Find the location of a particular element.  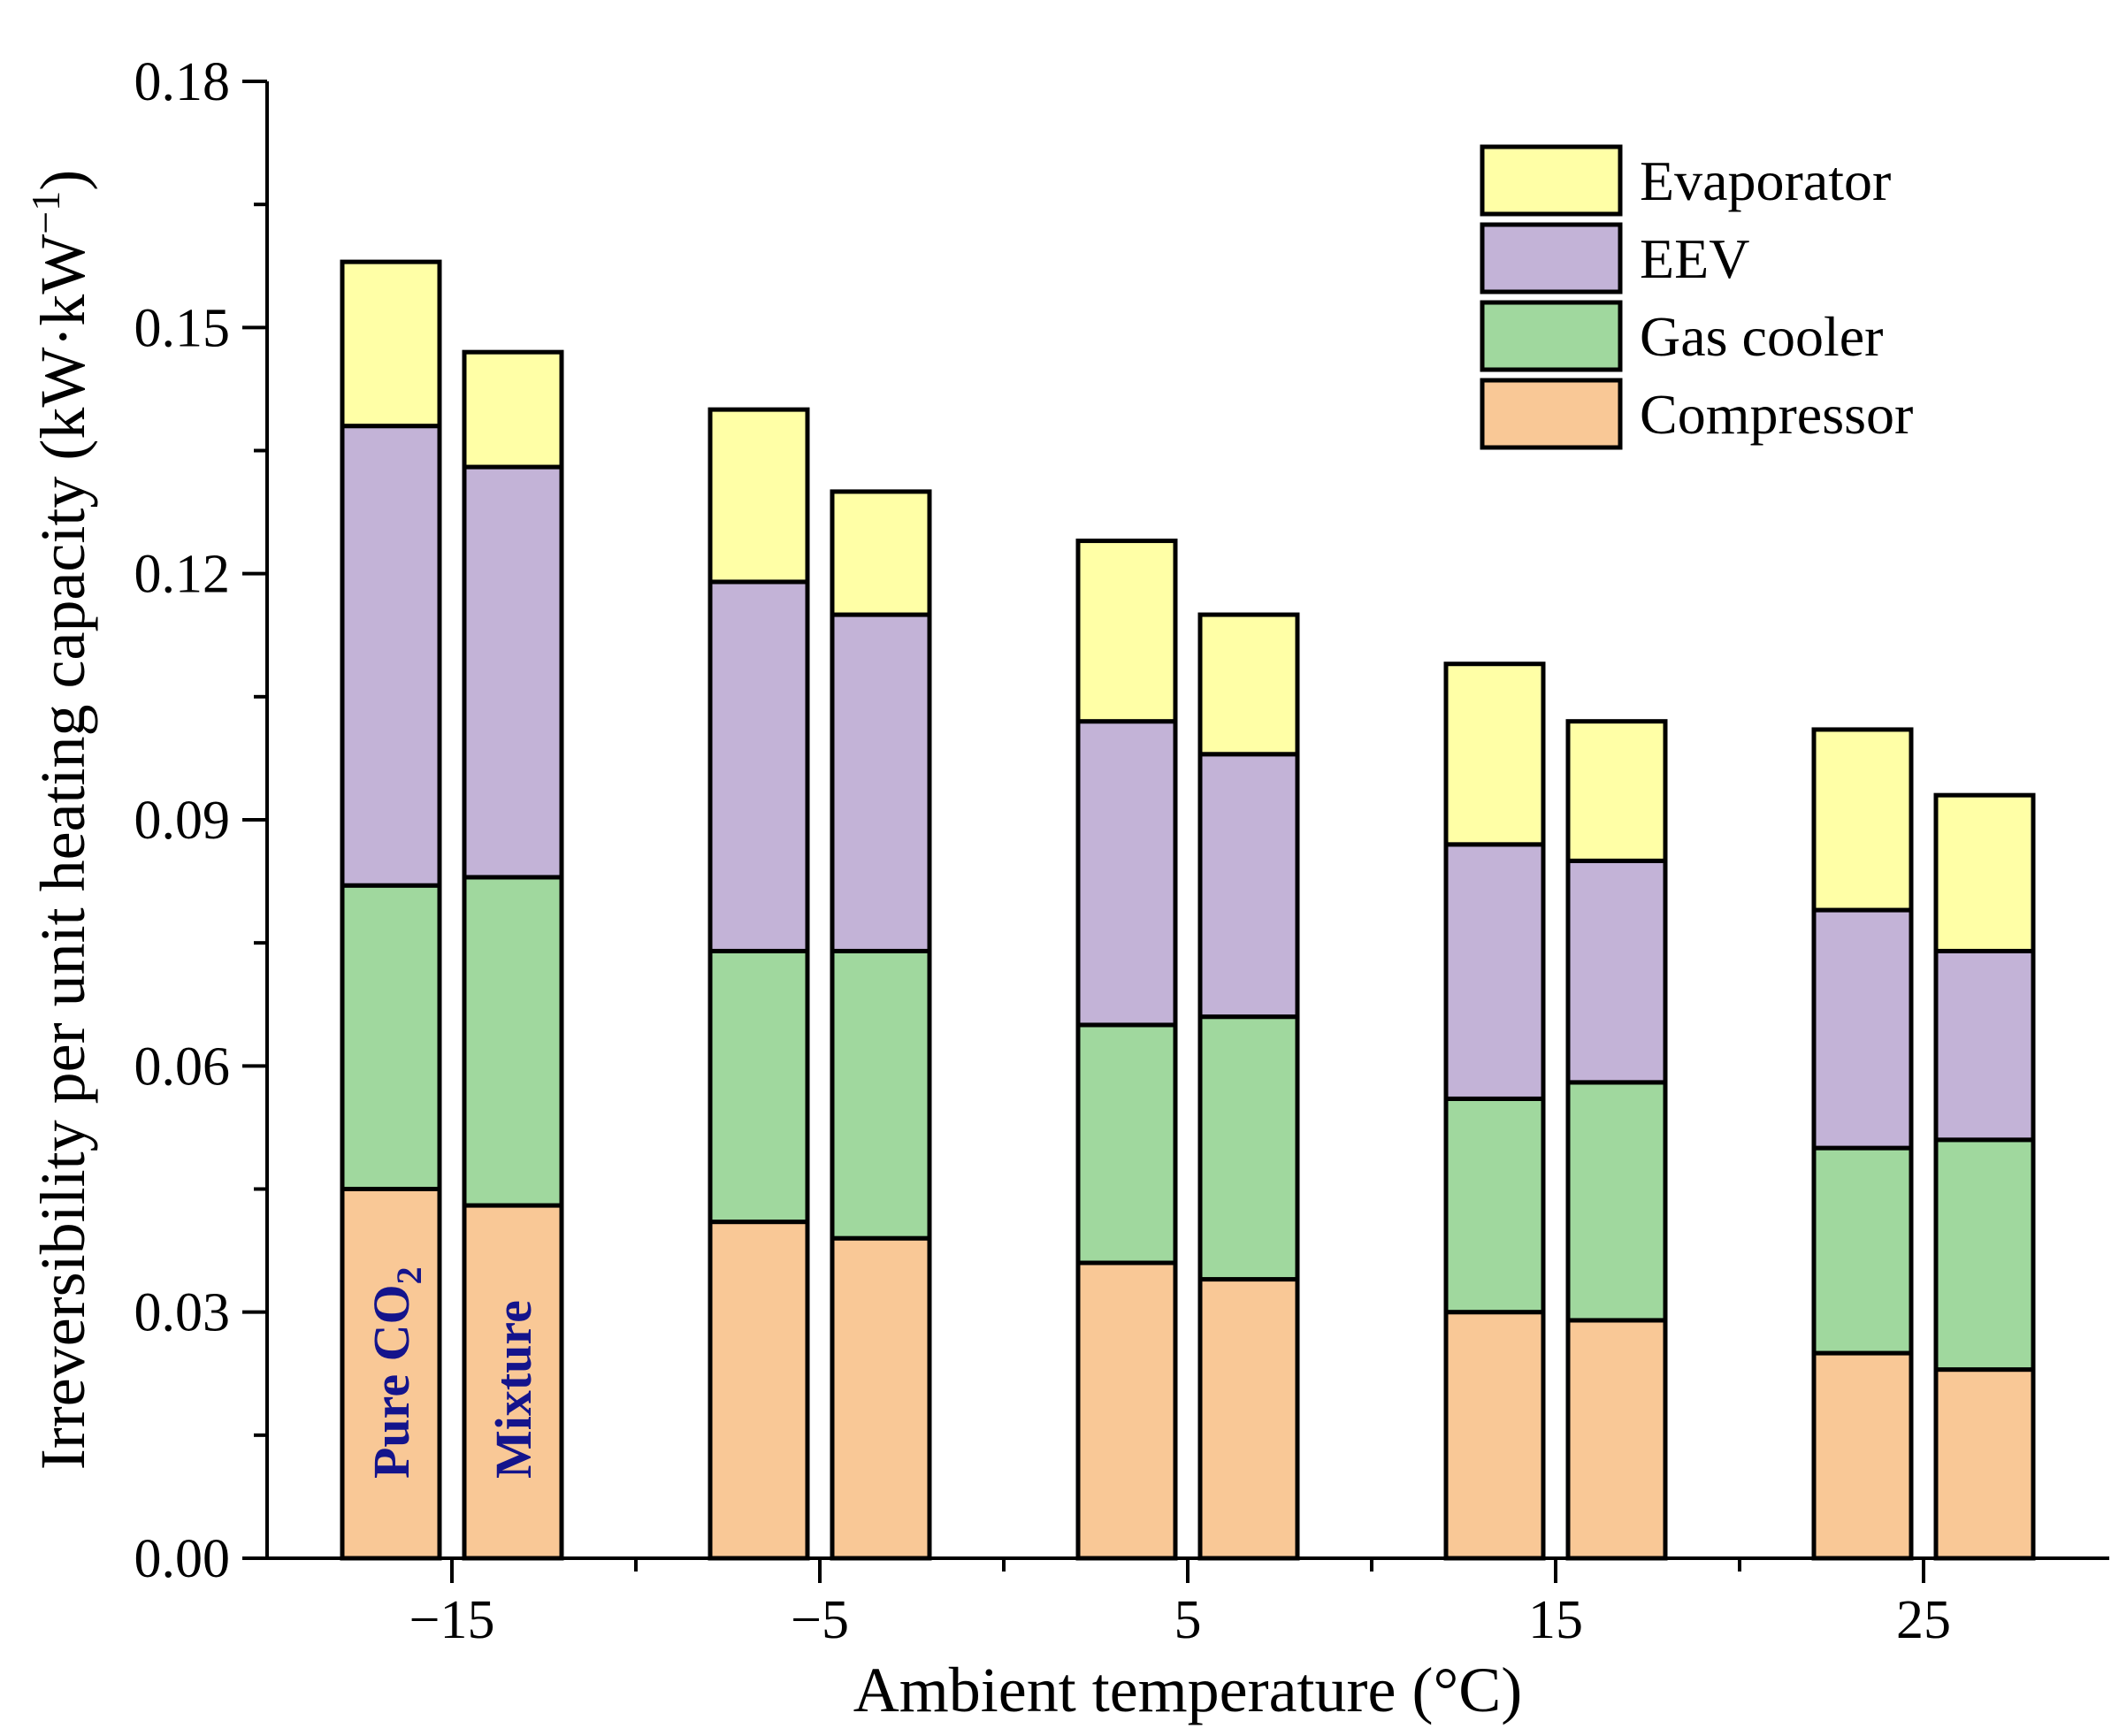

x-tick-label: −5 is located at coordinates (820, 1620).